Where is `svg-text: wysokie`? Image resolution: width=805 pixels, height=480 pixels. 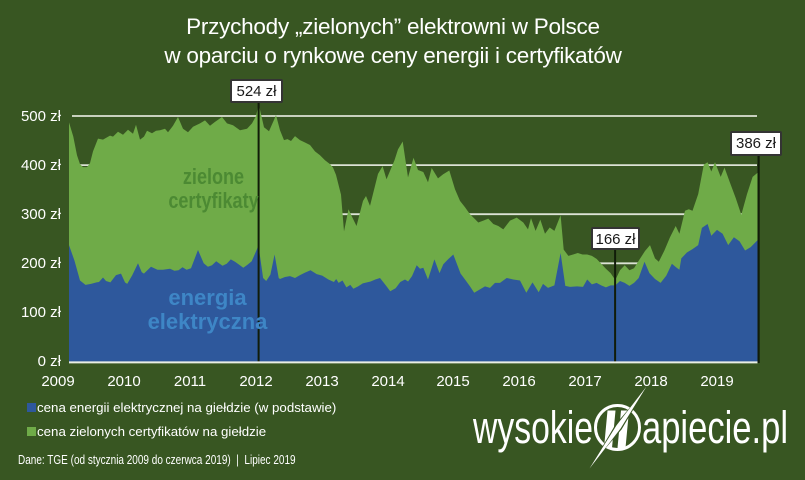 svg-text: wysokie is located at coordinates (532, 427).